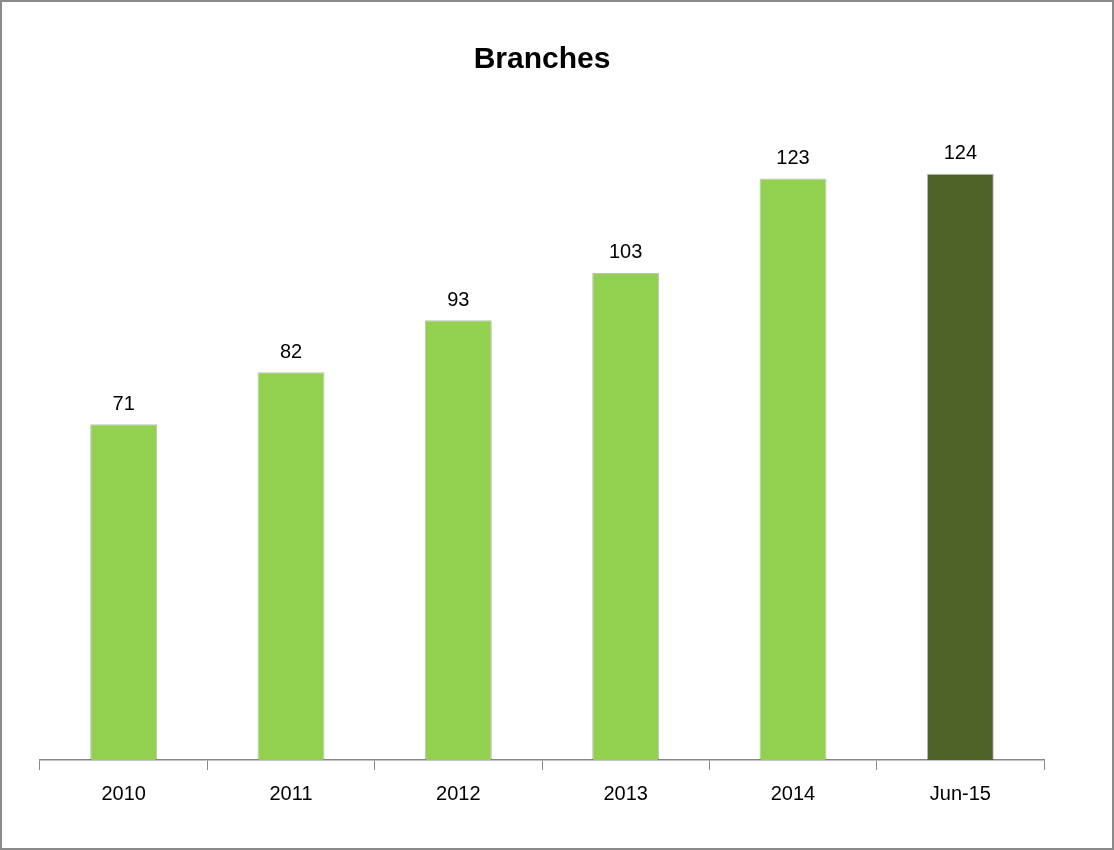  What do you see at coordinates (542, 58) in the screenshot?
I see `chart-title: Branches` at bounding box center [542, 58].